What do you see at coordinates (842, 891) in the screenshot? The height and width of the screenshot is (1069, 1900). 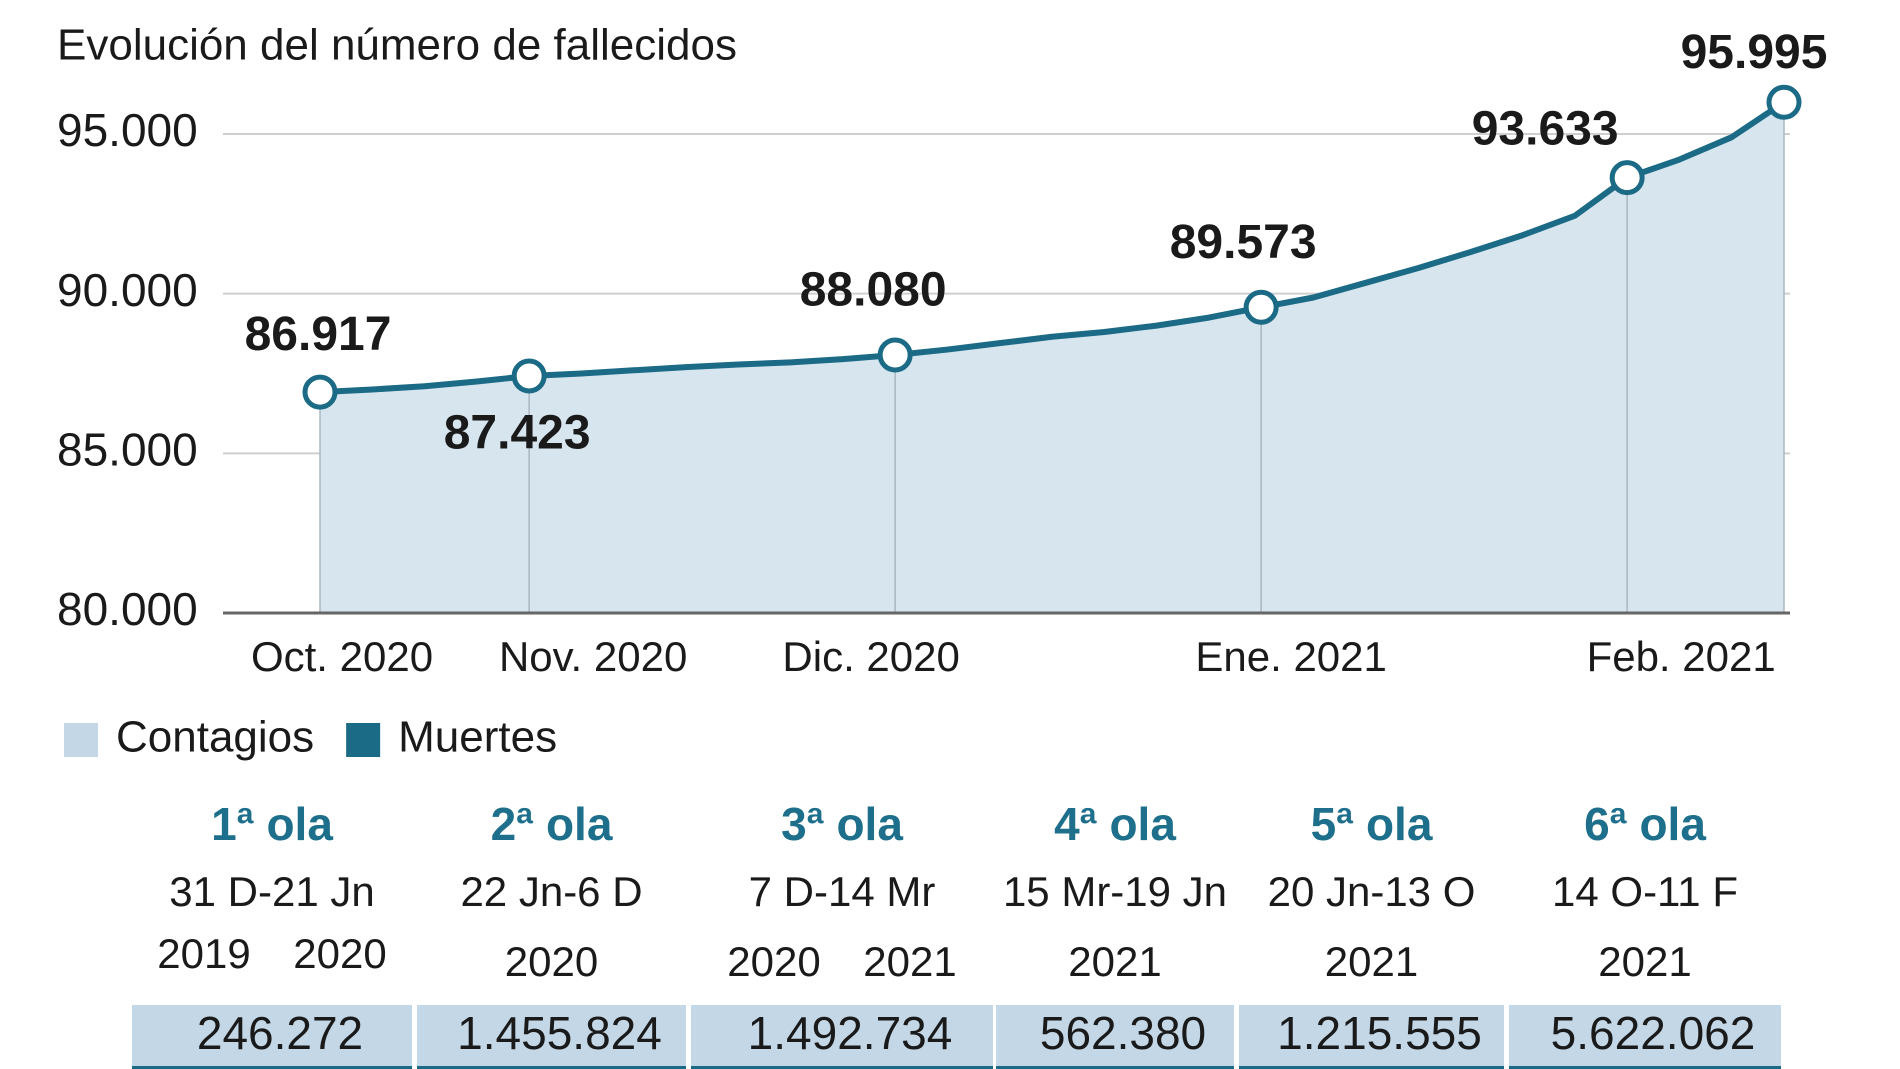 I see `wave-dates: 7 D-14 Mr` at bounding box center [842, 891].